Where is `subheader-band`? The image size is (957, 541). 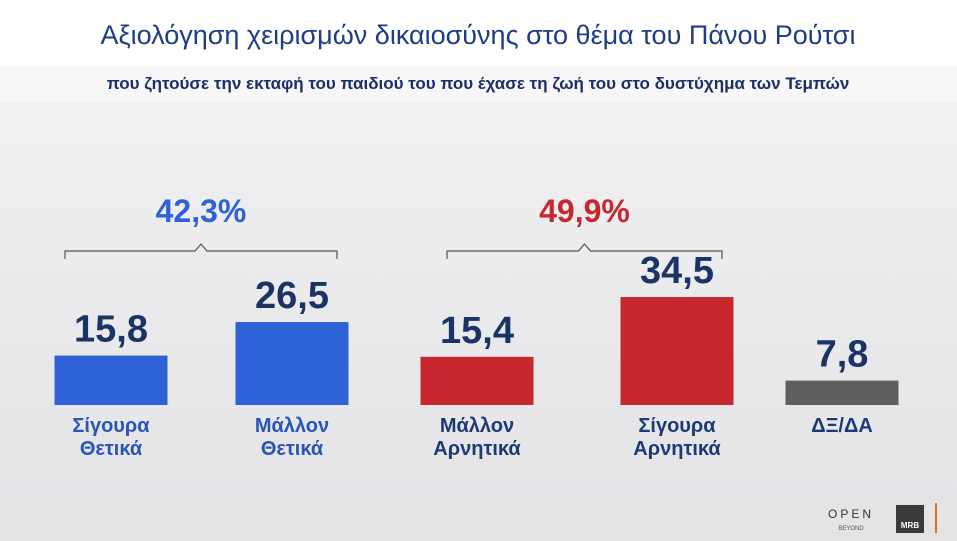
subheader-band is located at coordinates (478, 84).